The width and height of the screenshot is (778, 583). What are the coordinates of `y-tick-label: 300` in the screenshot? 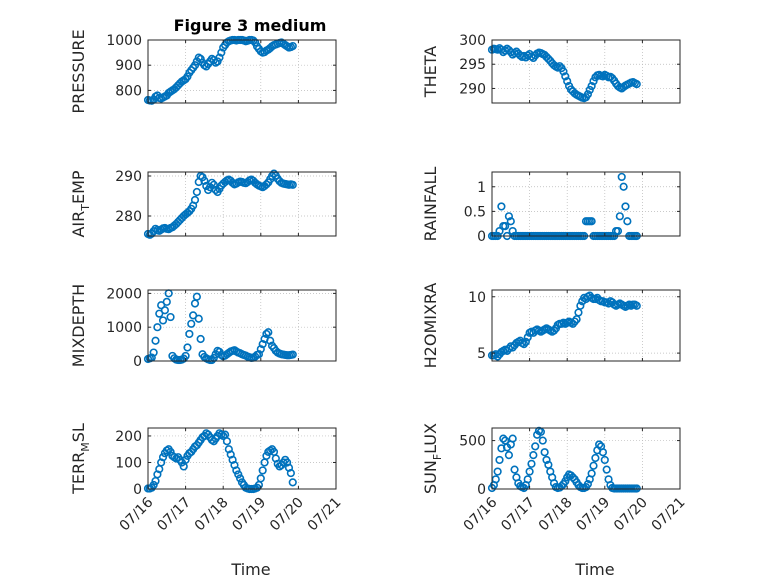 It's located at (472, 41).